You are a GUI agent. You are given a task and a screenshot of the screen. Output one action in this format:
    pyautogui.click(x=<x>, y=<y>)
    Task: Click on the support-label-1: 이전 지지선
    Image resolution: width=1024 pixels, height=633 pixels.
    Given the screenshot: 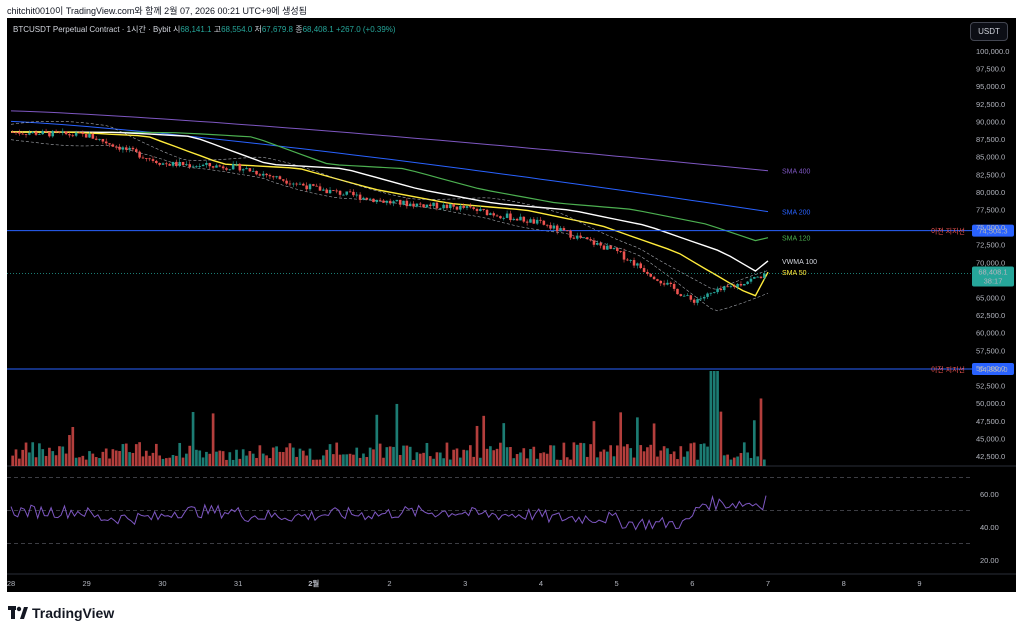 What is the action you would take?
    pyautogui.click(x=948, y=231)
    